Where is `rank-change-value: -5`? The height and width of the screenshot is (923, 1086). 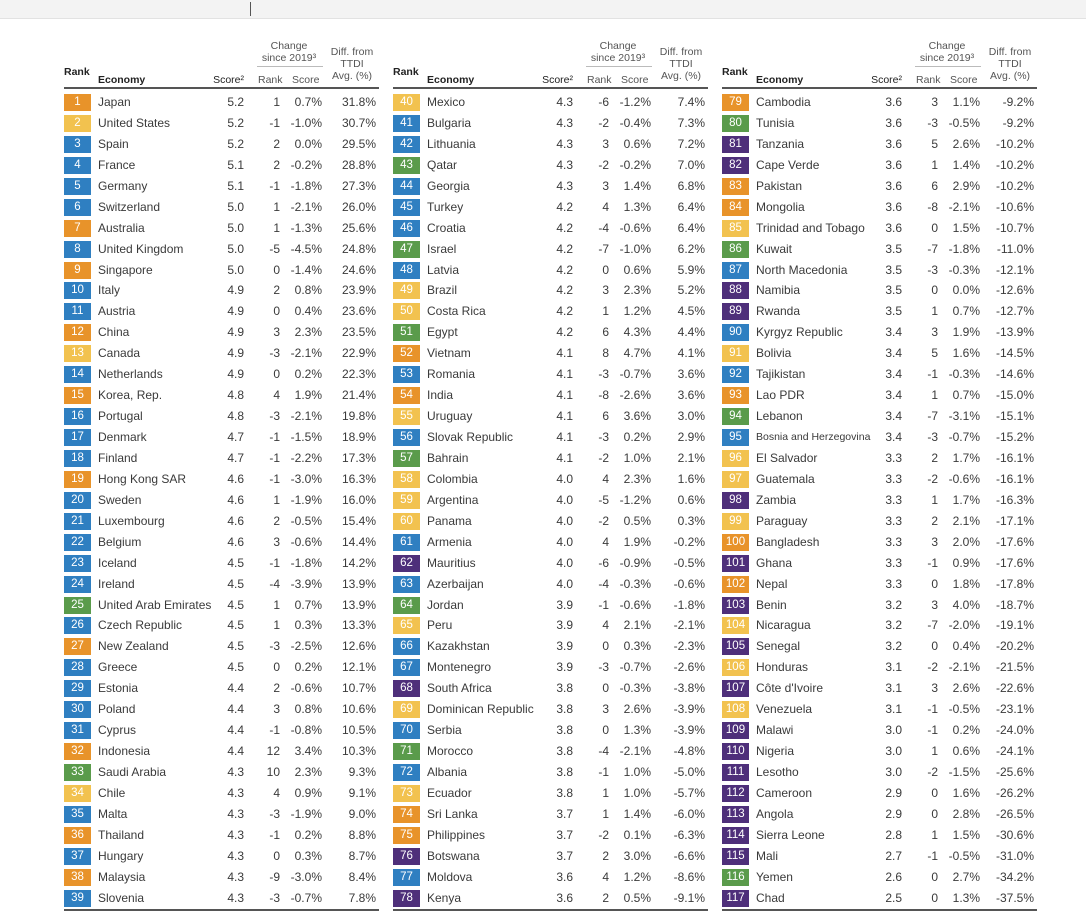 rank-change-value: -5 is located at coordinates (274, 248).